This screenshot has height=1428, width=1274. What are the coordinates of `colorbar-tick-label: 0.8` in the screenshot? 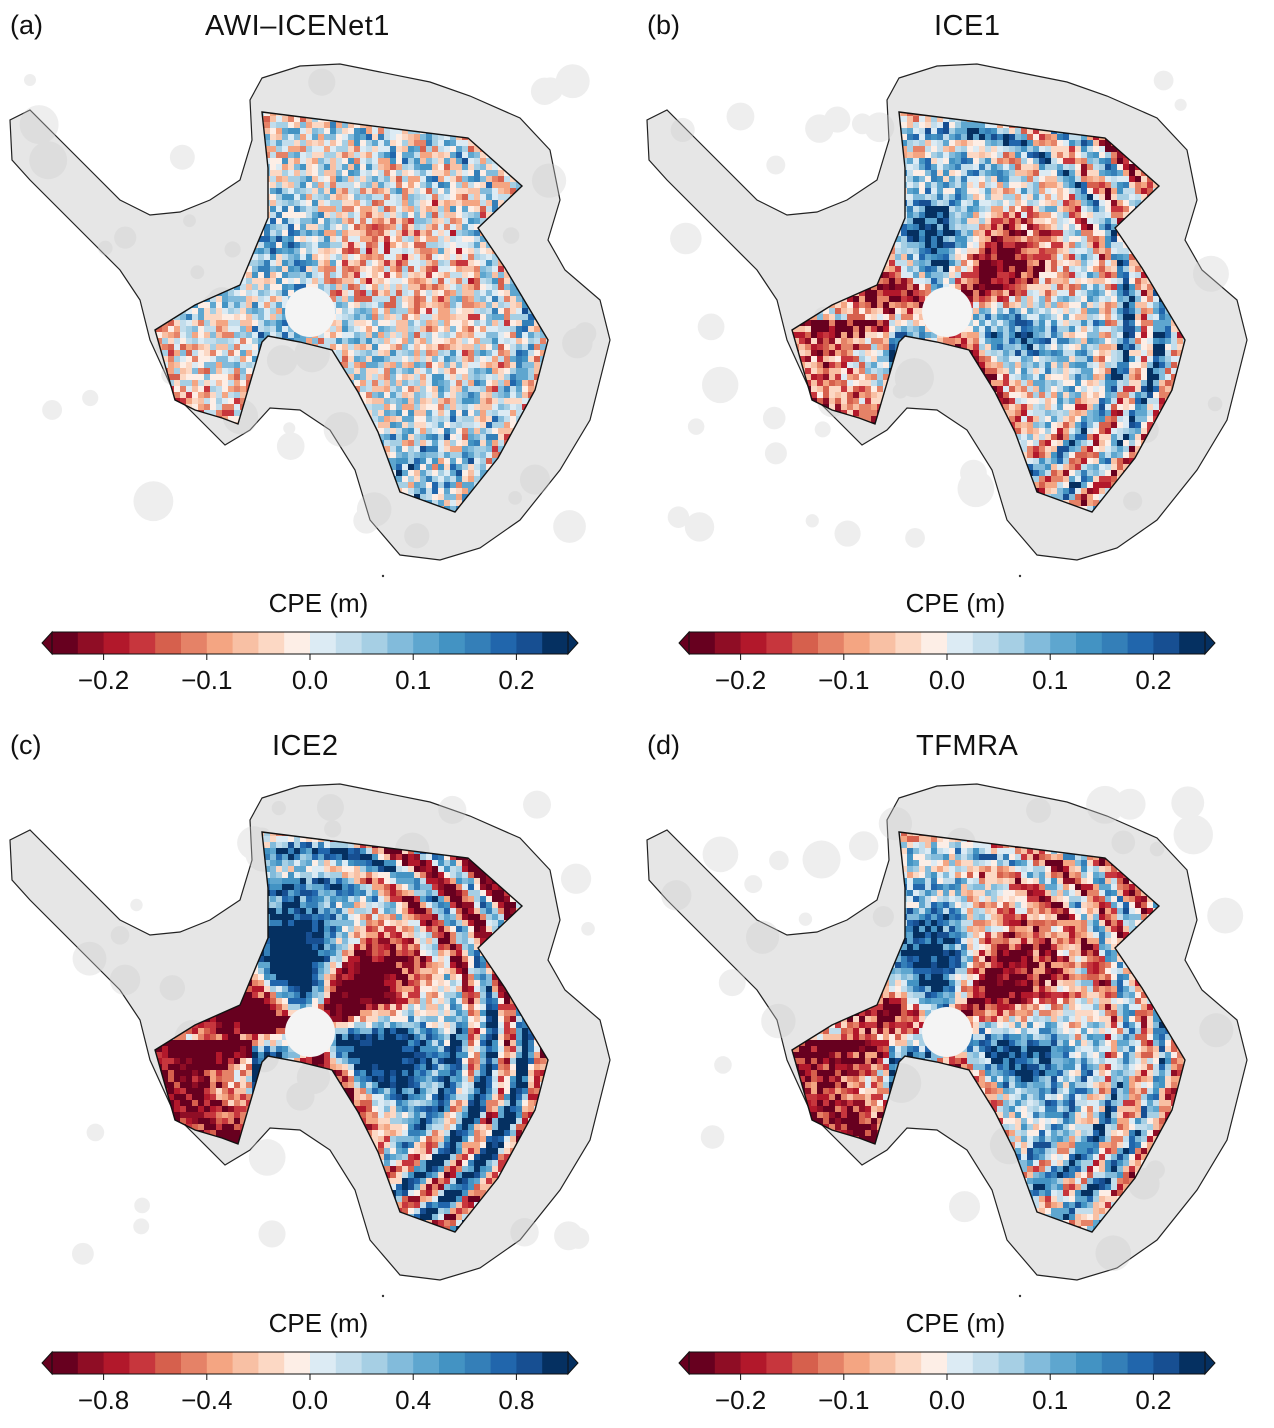 It's located at (516, 1400).